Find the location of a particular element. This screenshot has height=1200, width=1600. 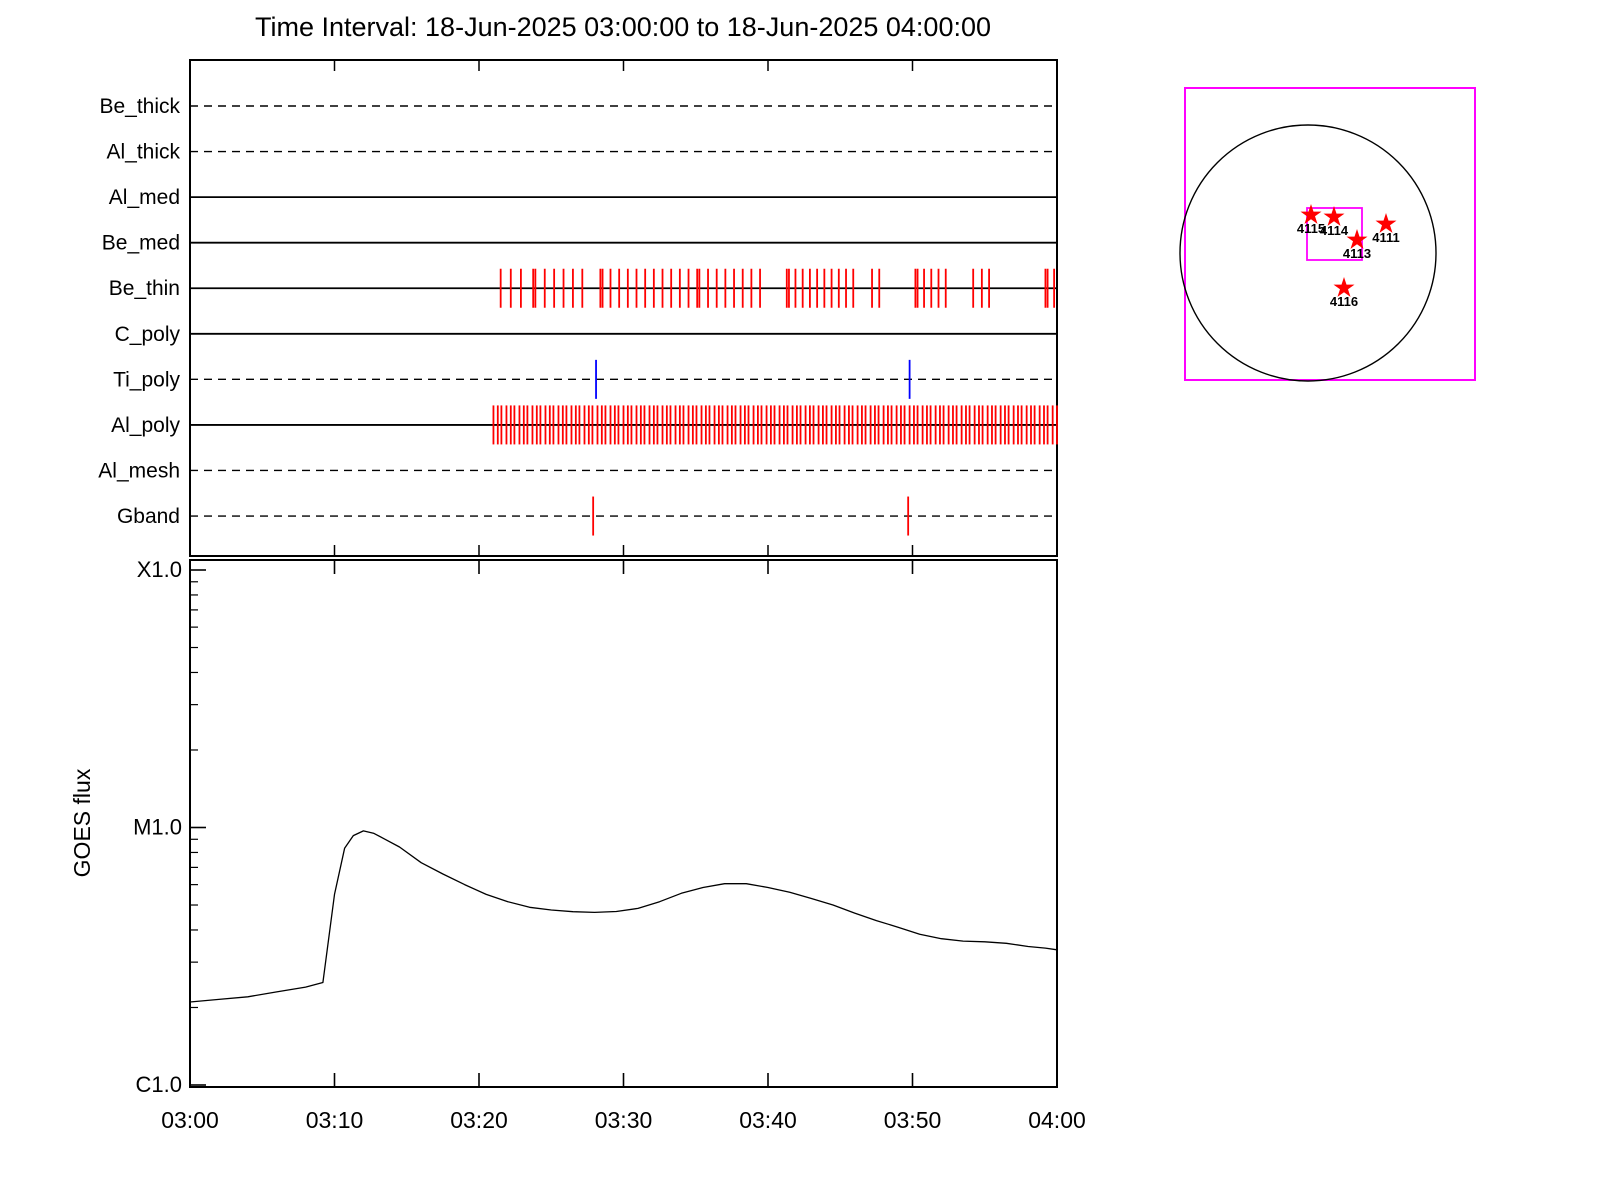

filter-label-al_mesh: Al_mesh is located at coordinates (139, 470).